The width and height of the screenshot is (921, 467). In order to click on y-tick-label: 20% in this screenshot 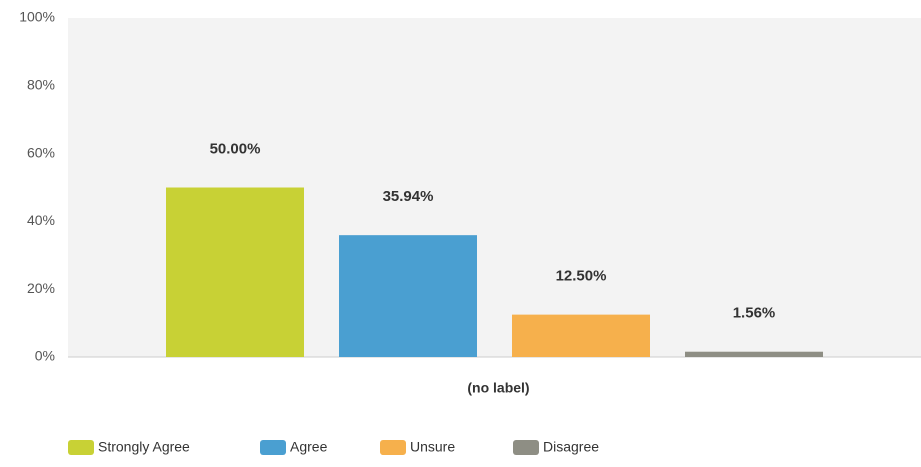, I will do `click(41, 288)`.